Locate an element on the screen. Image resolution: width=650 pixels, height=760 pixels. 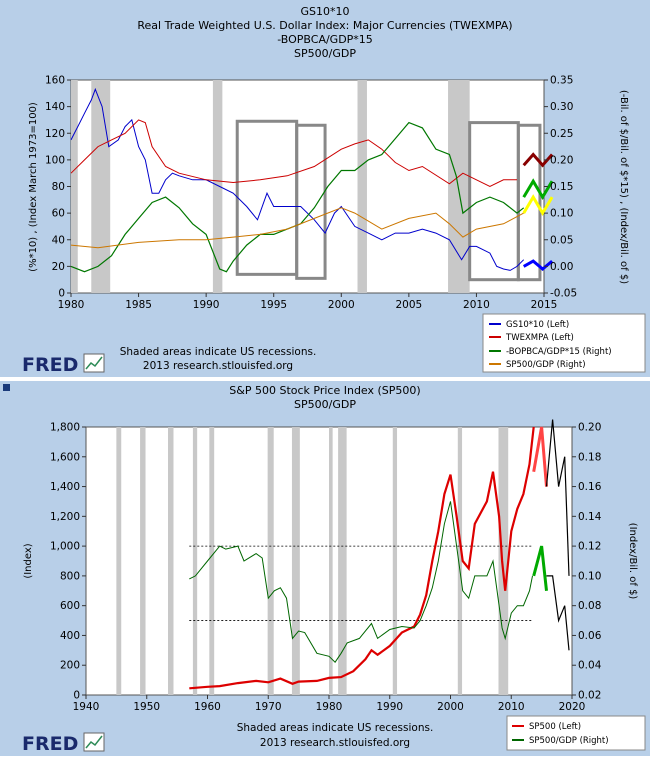
chart-2-y-right-tick-label-1: 0.04 is located at coordinates (590, 666).